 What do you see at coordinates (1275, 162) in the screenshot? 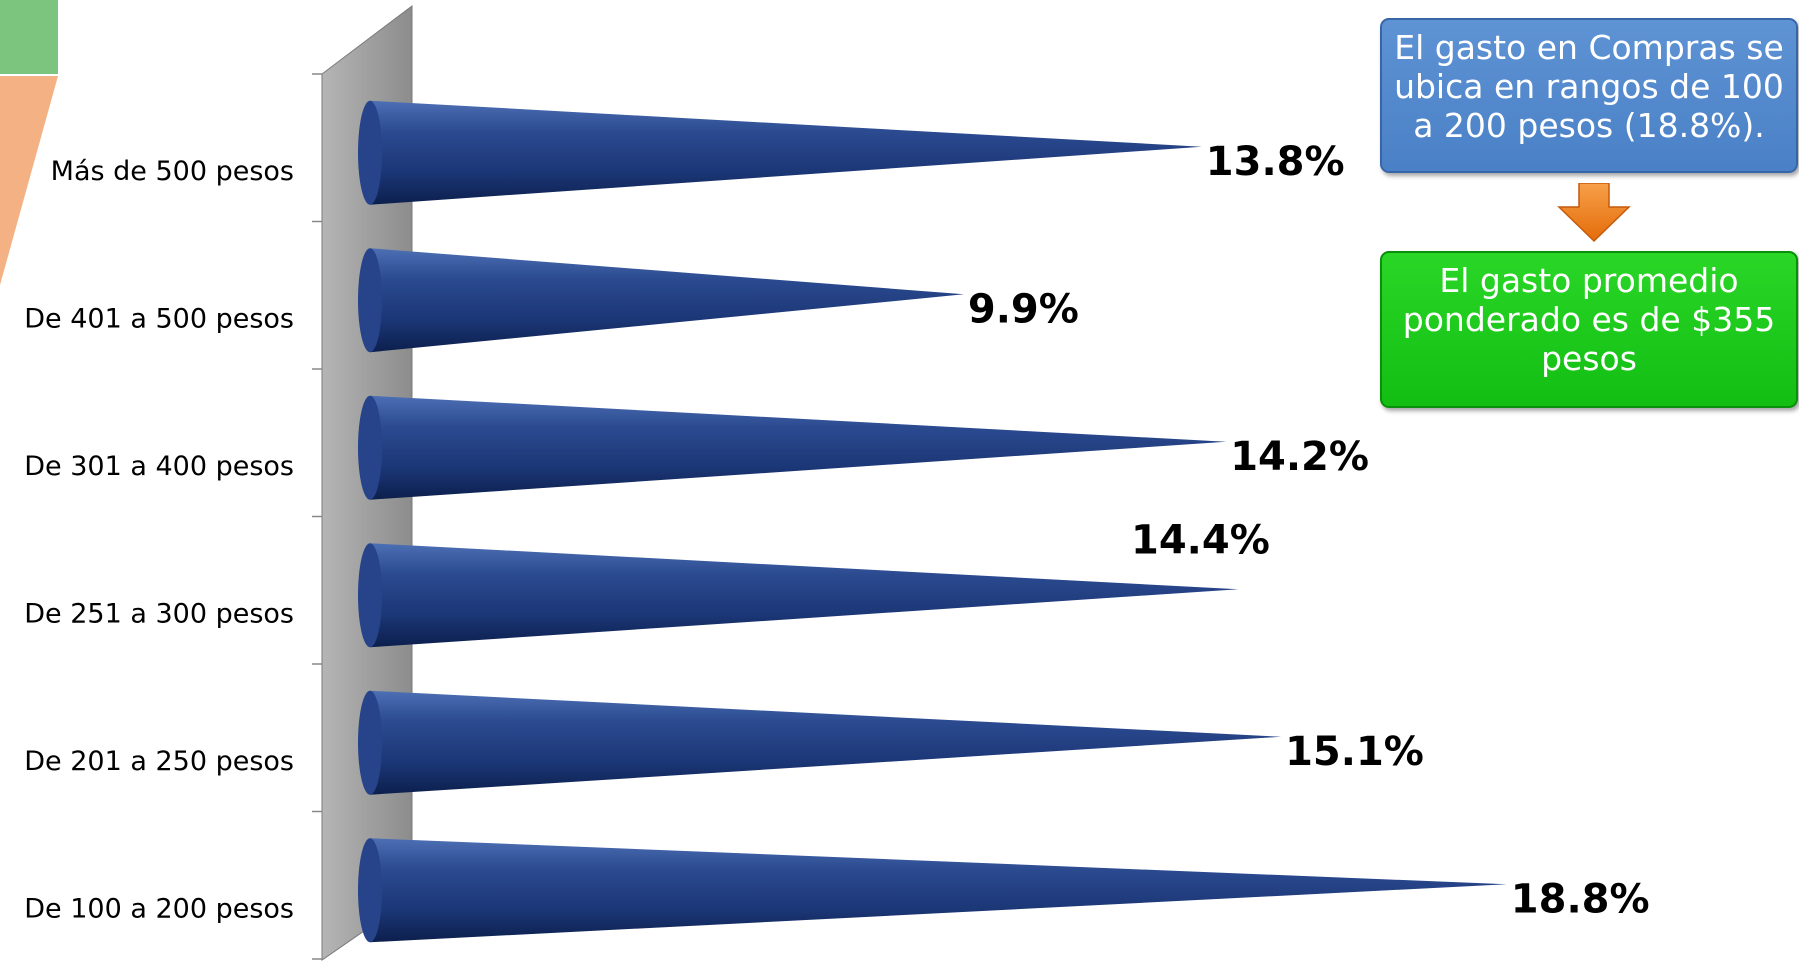
I see `value-label: 13.8%` at bounding box center [1275, 162].